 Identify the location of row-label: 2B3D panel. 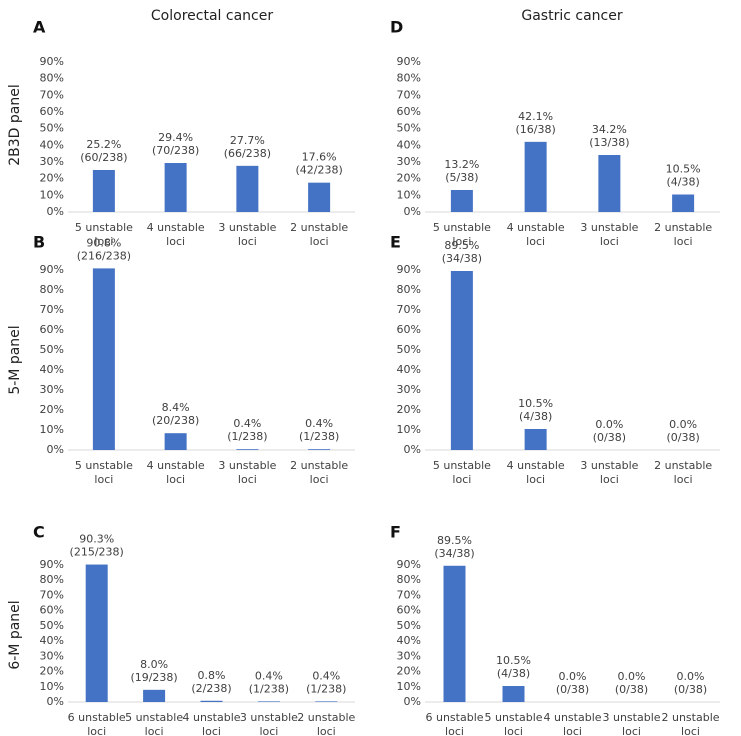
(15, 125).